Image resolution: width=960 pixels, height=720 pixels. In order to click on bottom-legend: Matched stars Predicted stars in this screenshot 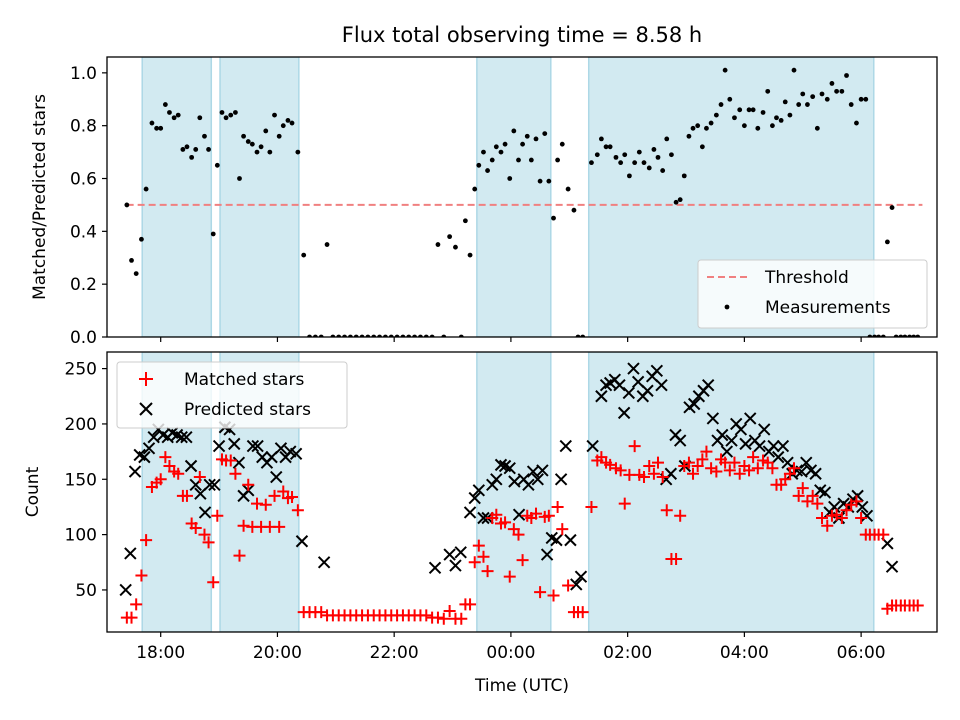, I will do `click(232, 395)`.